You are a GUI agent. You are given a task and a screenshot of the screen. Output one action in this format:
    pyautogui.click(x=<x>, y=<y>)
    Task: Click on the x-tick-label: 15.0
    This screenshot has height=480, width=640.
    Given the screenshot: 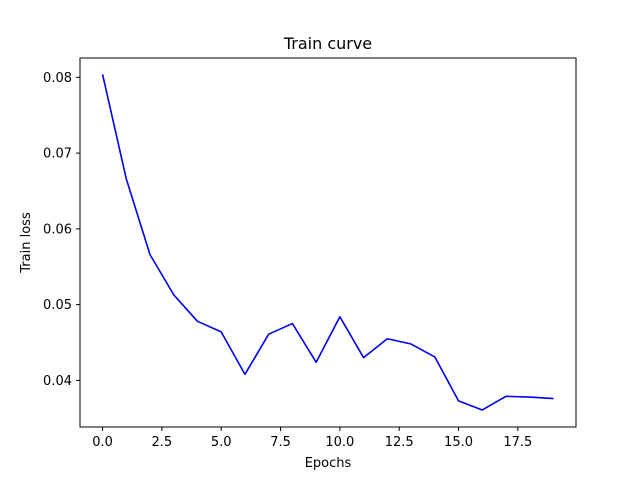 What is the action you would take?
    pyautogui.click(x=458, y=442)
    